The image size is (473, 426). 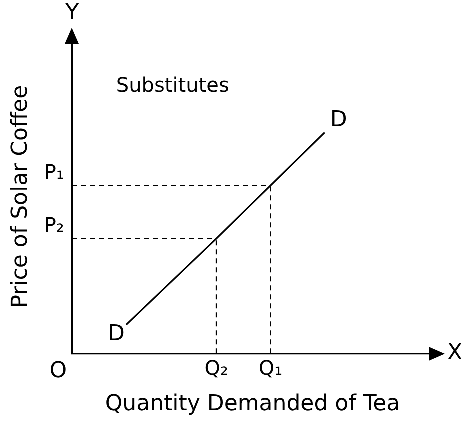 What do you see at coordinates (455, 353) in the screenshot?
I see `text: X` at bounding box center [455, 353].